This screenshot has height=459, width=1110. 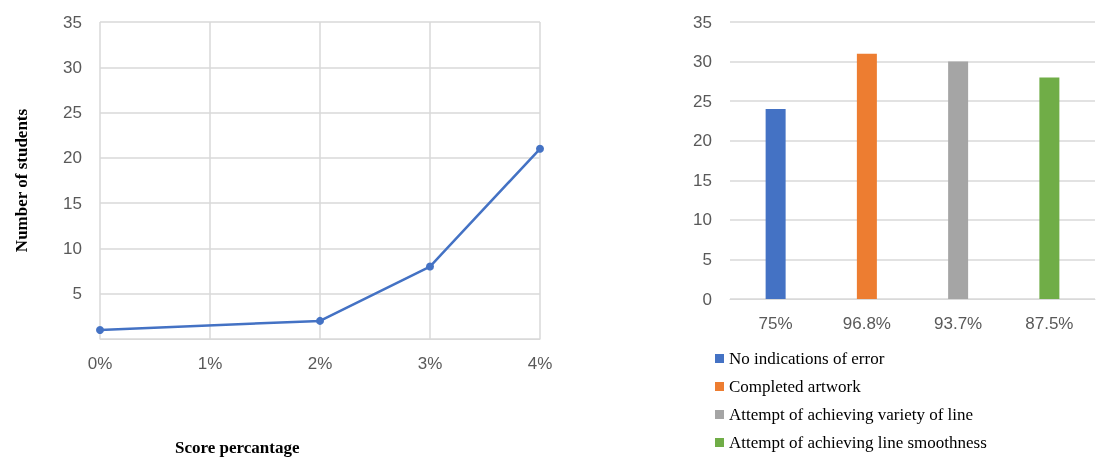 I want to click on x-tick-label: 4%, so click(x=540, y=363).